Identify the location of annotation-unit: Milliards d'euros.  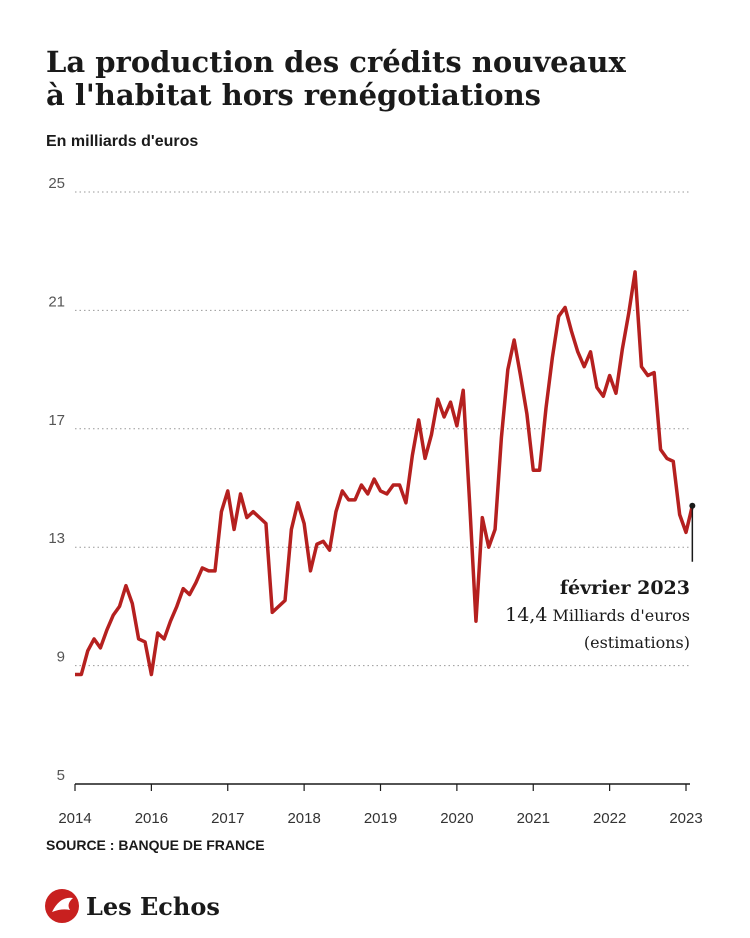
(621, 615).